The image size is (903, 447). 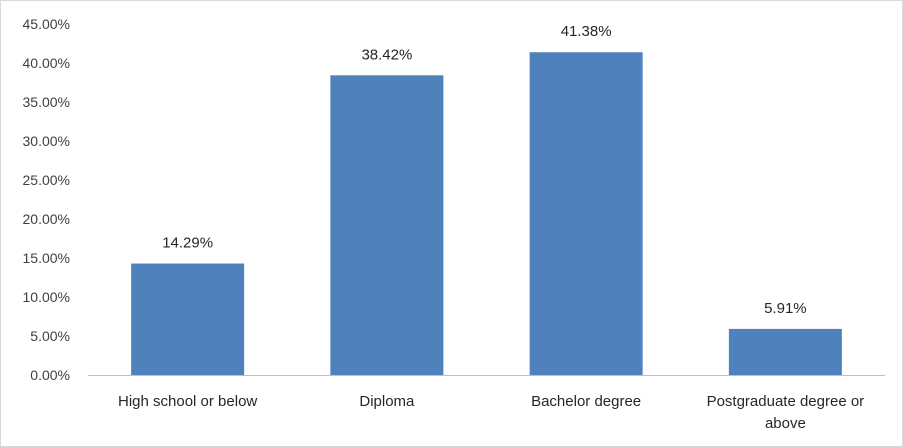 I want to click on x-tick-label: Postgraduate degree or, so click(x=786, y=401).